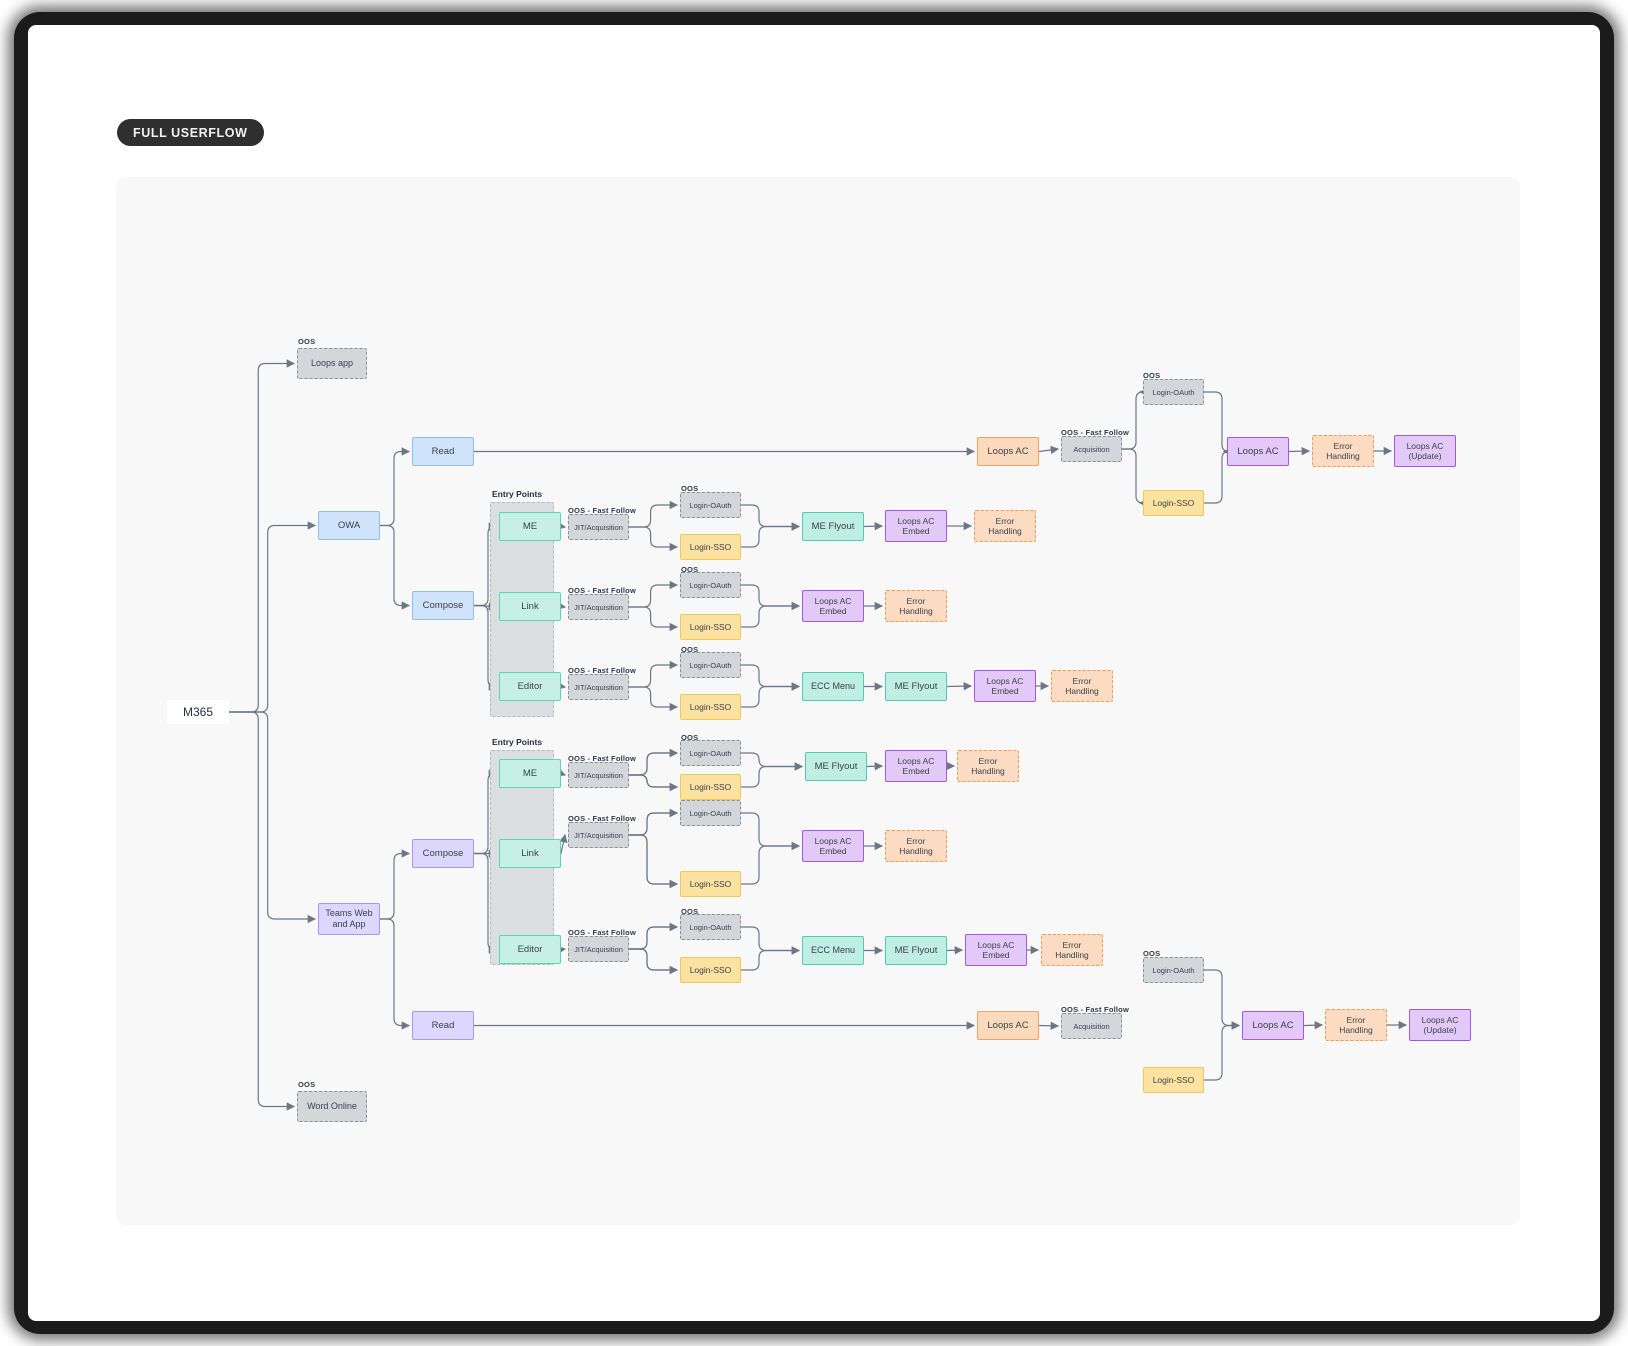 This screenshot has width=1628, height=1346. I want to click on flow-node-r1-update: Loops AC (Update), so click(1425, 451).